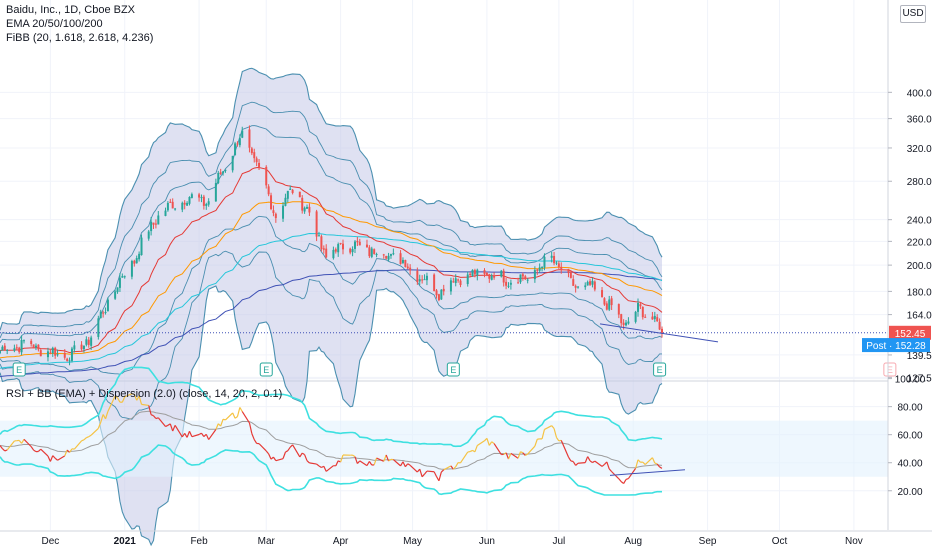  What do you see at coordinates (267, 541) in the screenshot?
I see `time-tick-label: Mar` at bounding box center [267, 541].